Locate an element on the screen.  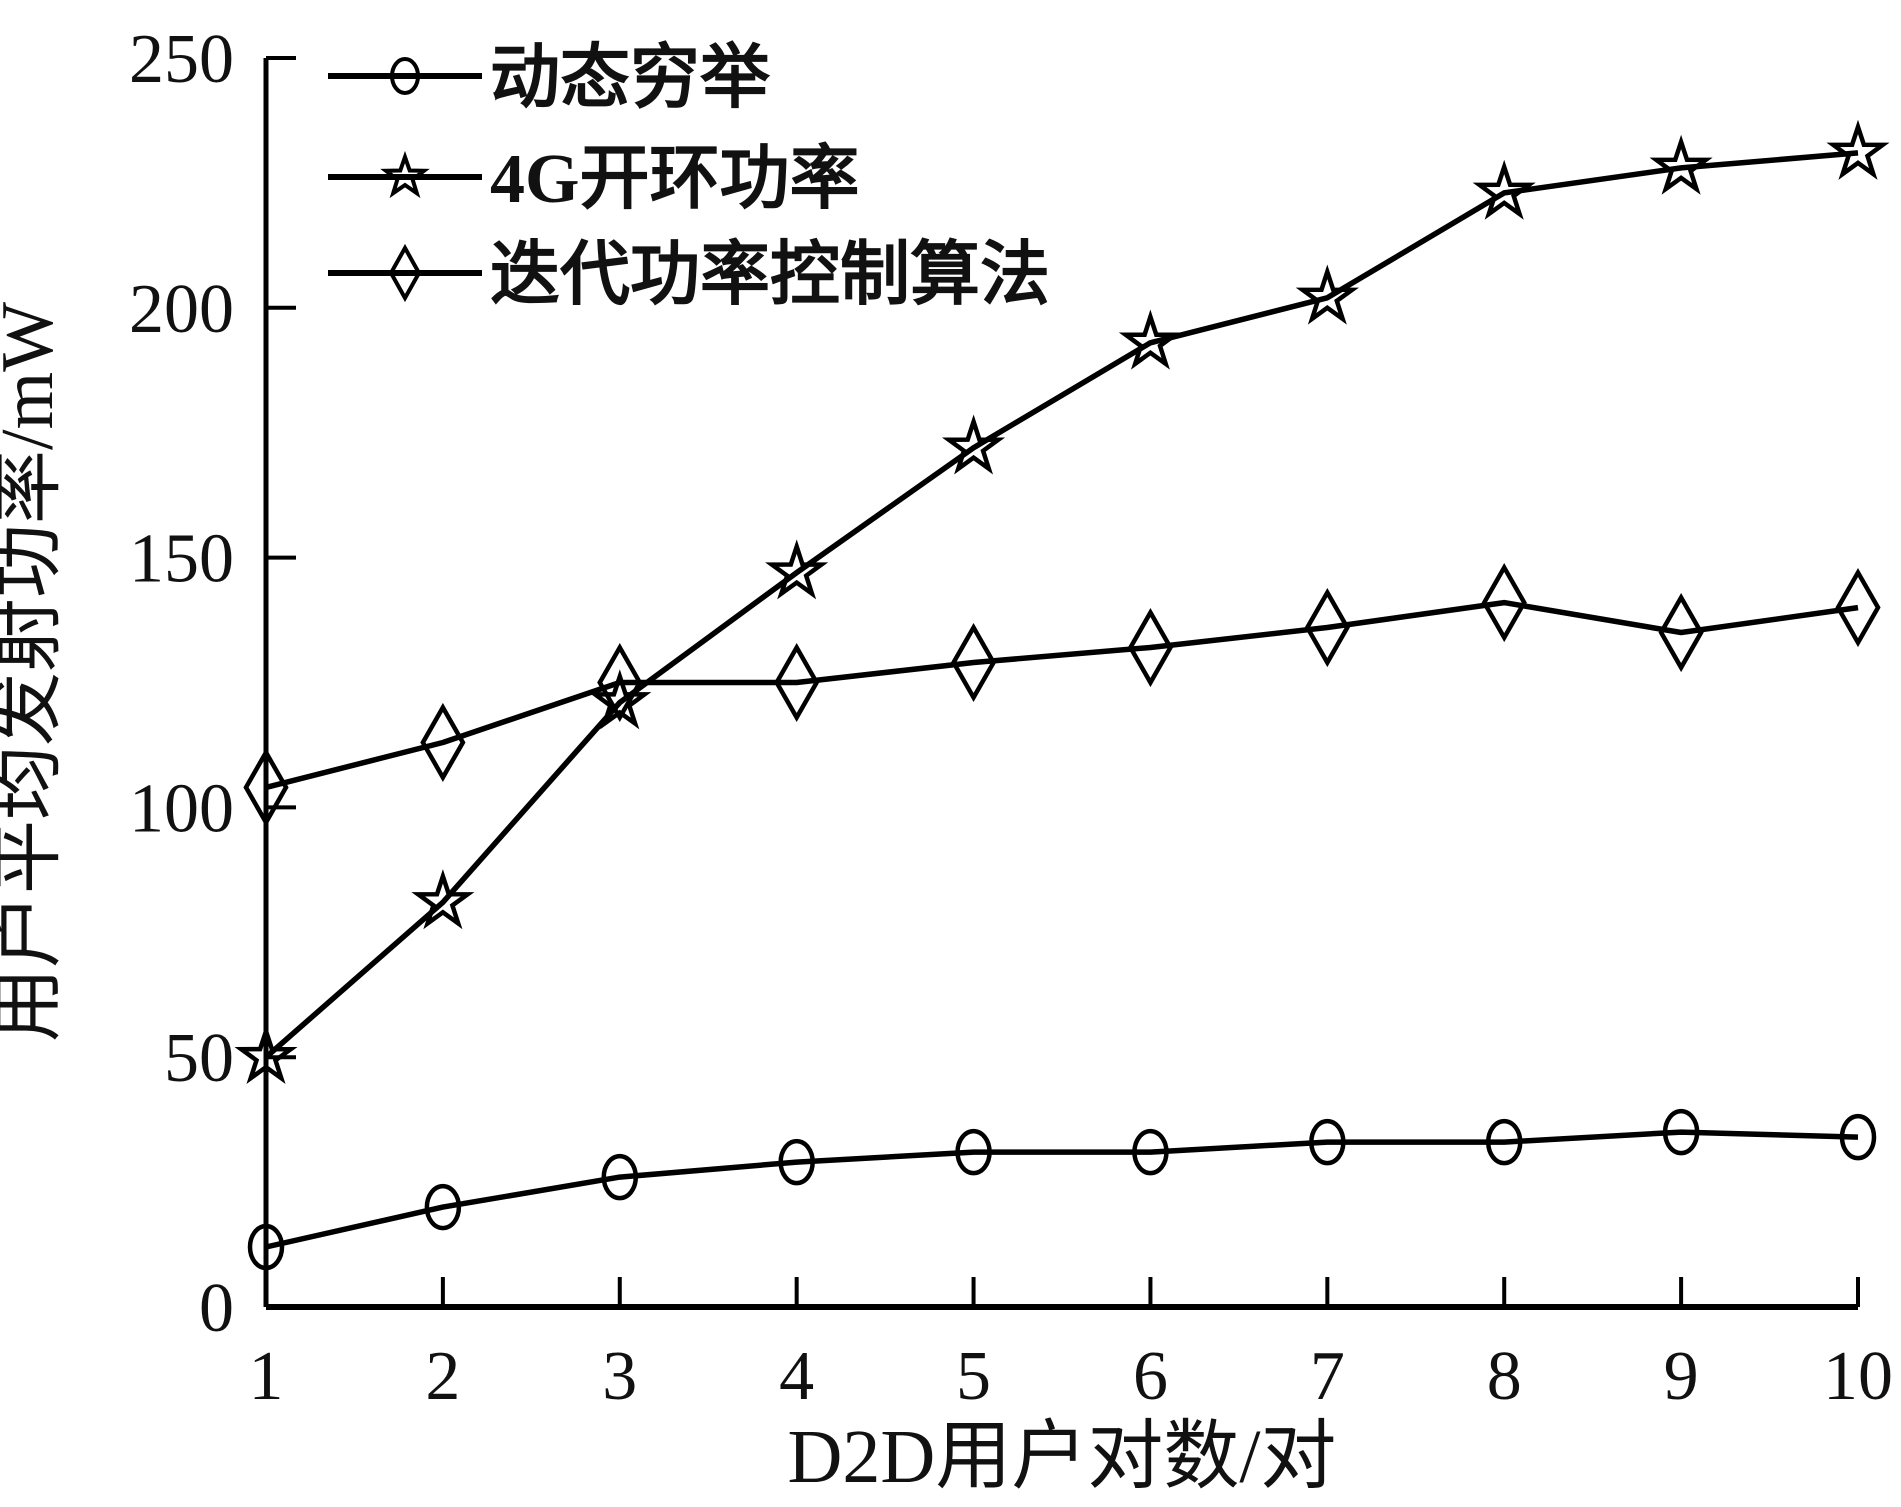
y-tick-label: 150 is located at coordinates (181, 559).